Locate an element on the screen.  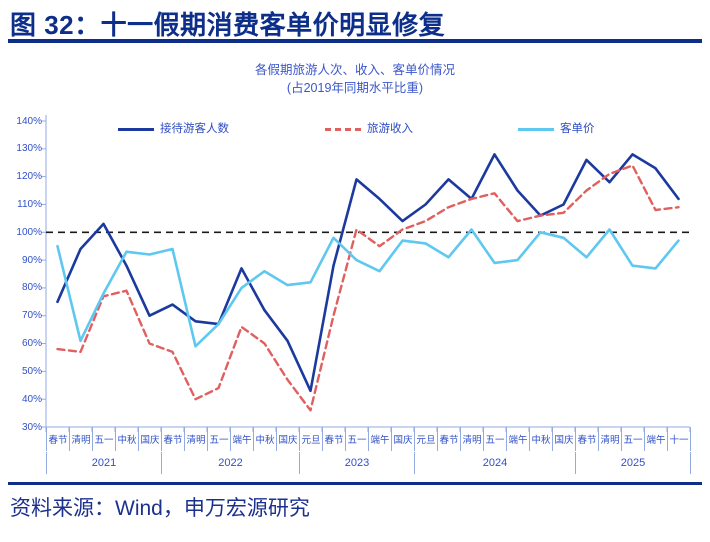
x-axis-year-label: 2025 is located at coordinates (633, 463).